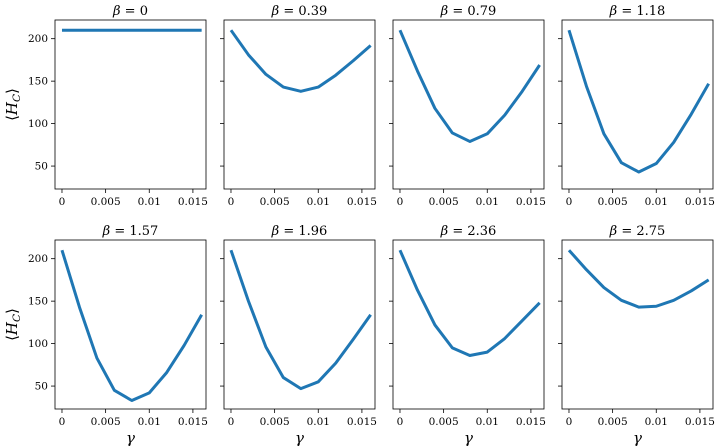  I want to click on panel-title: β = 0.79, so click(468, 11).